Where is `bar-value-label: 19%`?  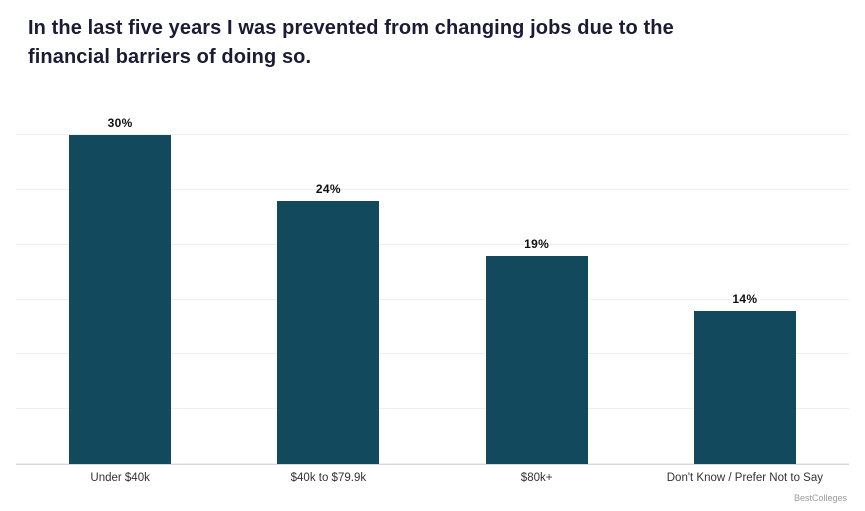 bar-value-label: 19% is located at coordinates (537, 243).